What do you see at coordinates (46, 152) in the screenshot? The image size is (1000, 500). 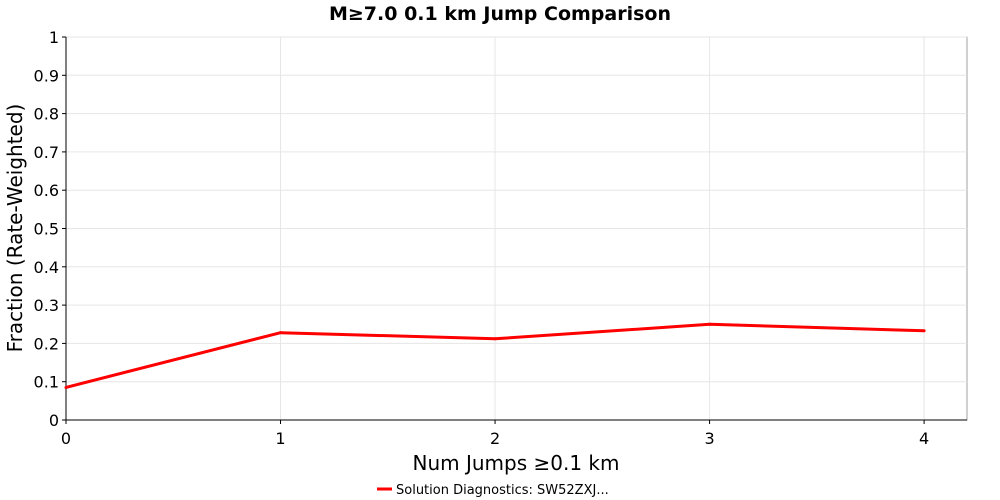 I see `y-tick-label: 0.7` at bounding box center [46, 152].